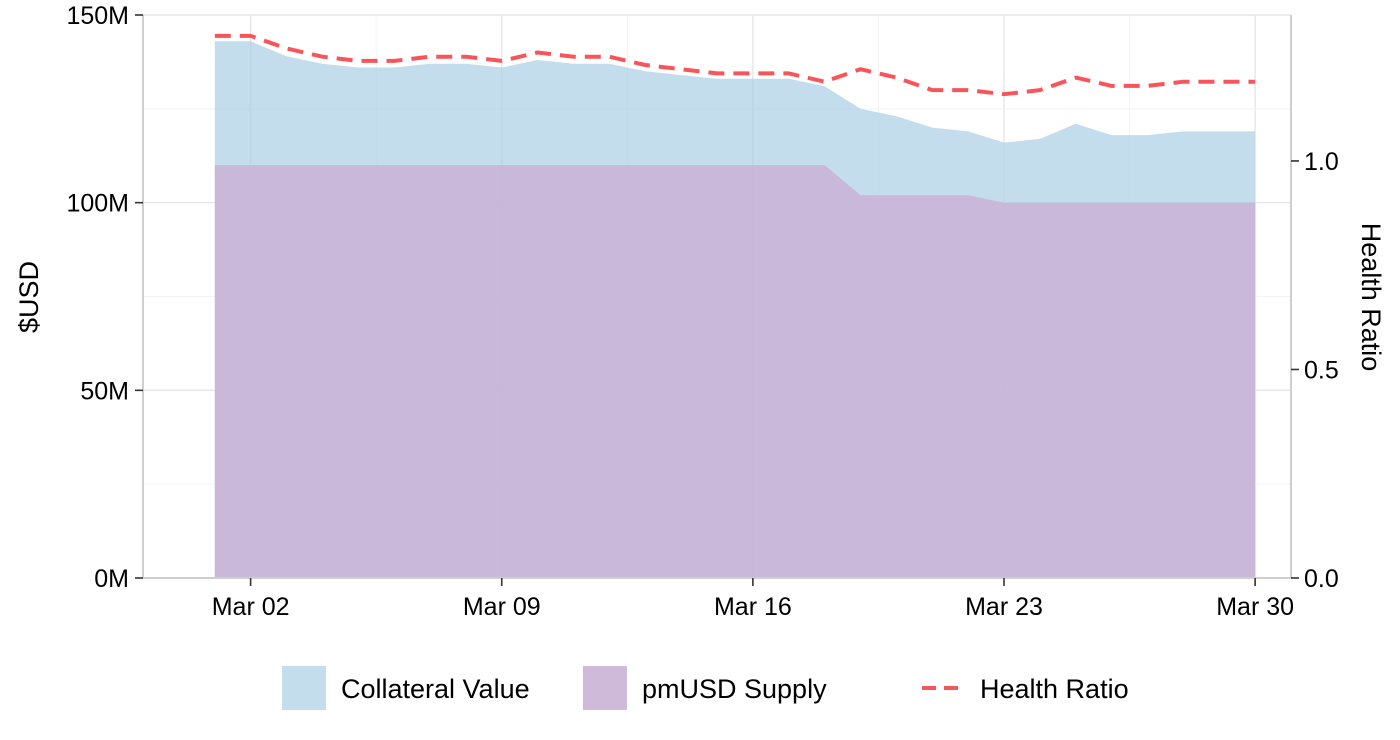  Describe the element at coordinates (29, 297) in the screenshot. I see `y-left-axis-title: $USD` at that location.